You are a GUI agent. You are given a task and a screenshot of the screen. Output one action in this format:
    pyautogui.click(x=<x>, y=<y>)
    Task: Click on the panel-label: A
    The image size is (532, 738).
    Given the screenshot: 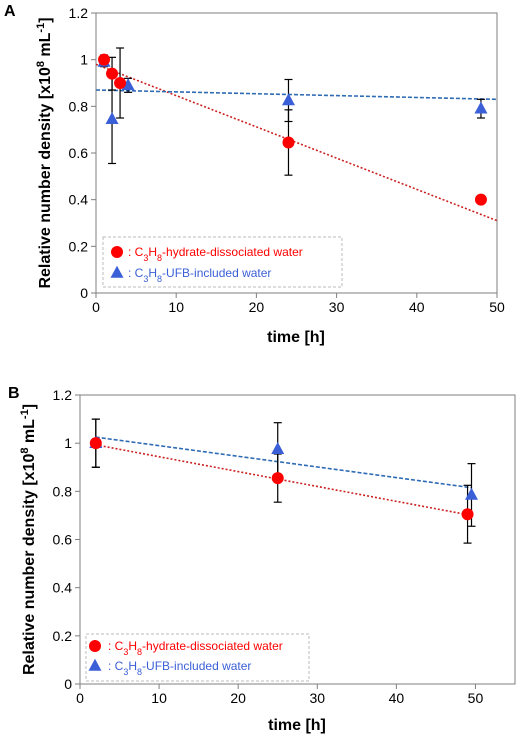 What is the action you would take?
    pyautogui.click(x=10, y=11)
    